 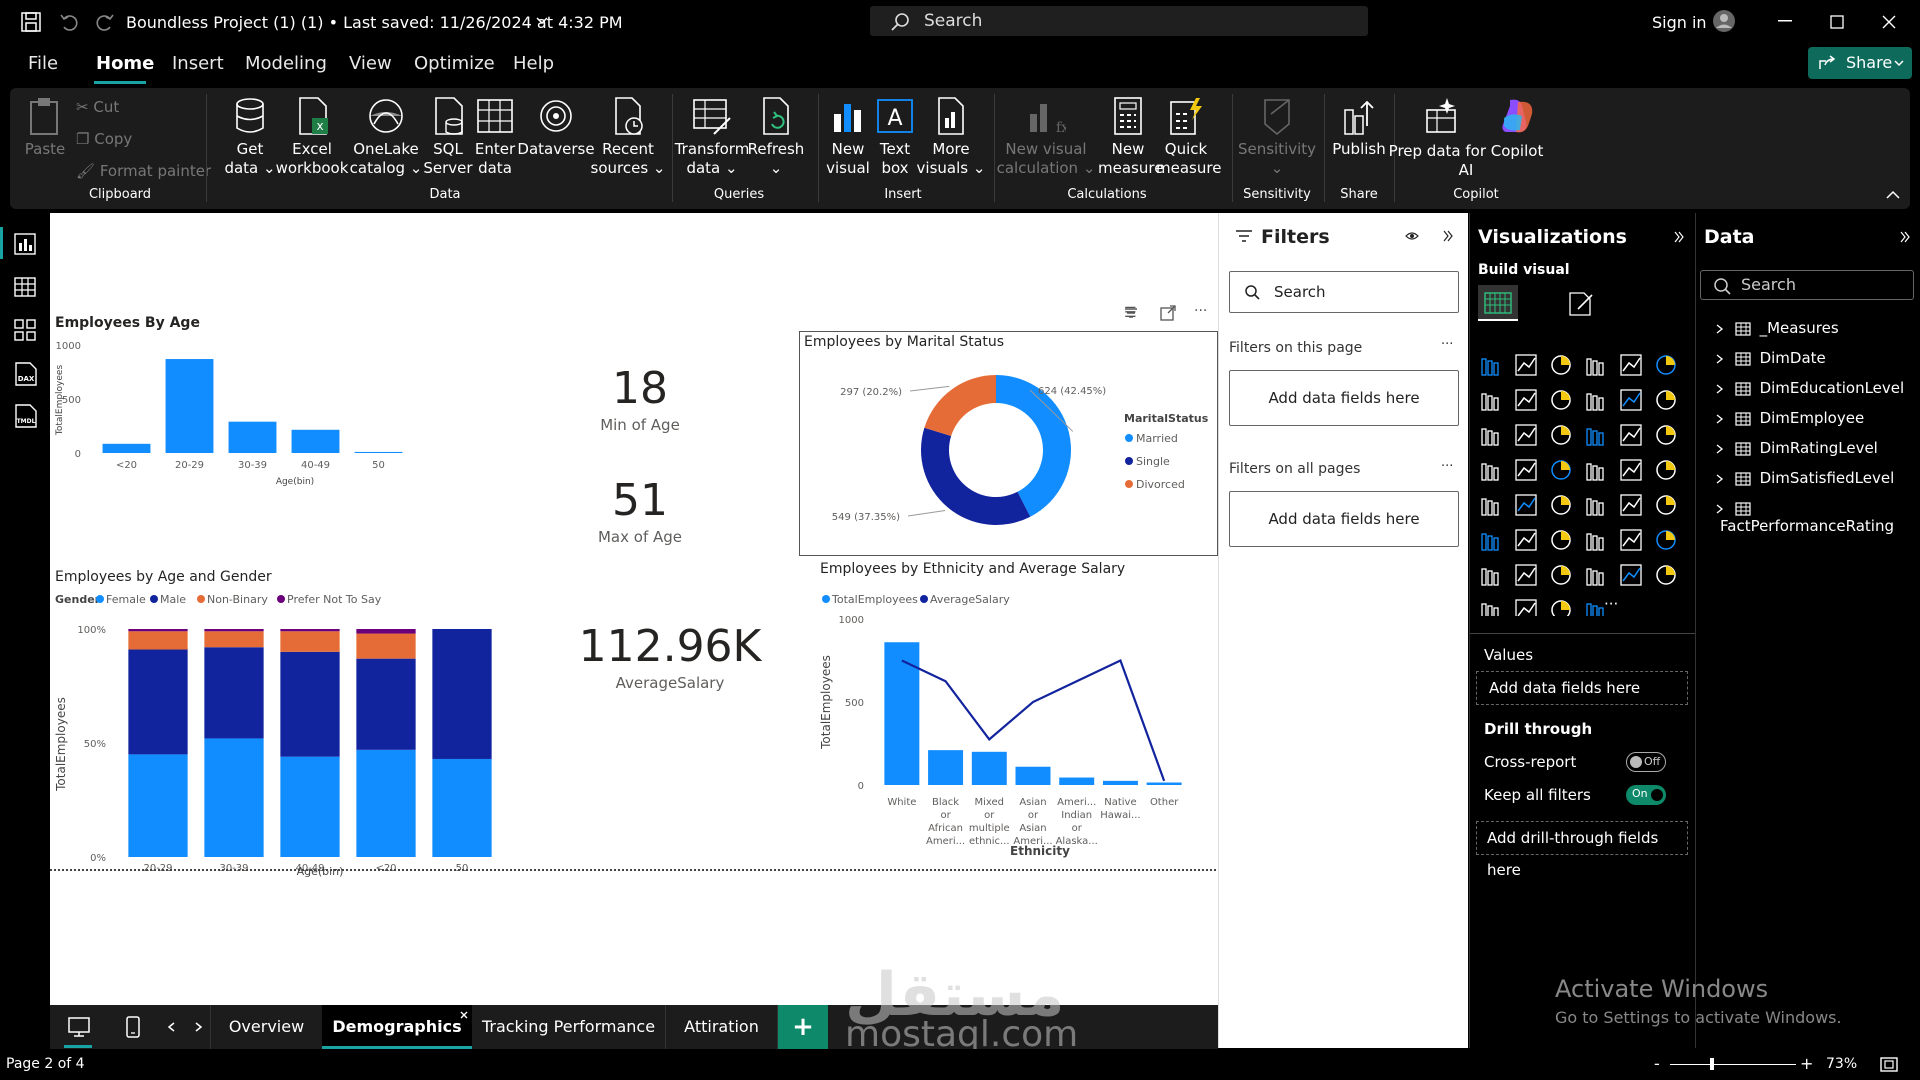 I want to click on data-table-item: _Measures, so click(x=1777, y=328).